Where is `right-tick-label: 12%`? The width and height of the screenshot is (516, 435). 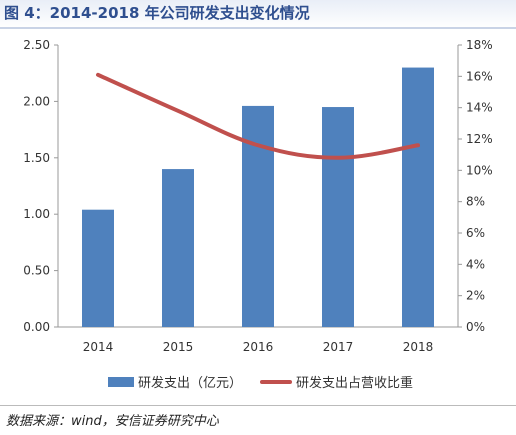 right-tick-label: 12% is located at coordinates (479, 139).